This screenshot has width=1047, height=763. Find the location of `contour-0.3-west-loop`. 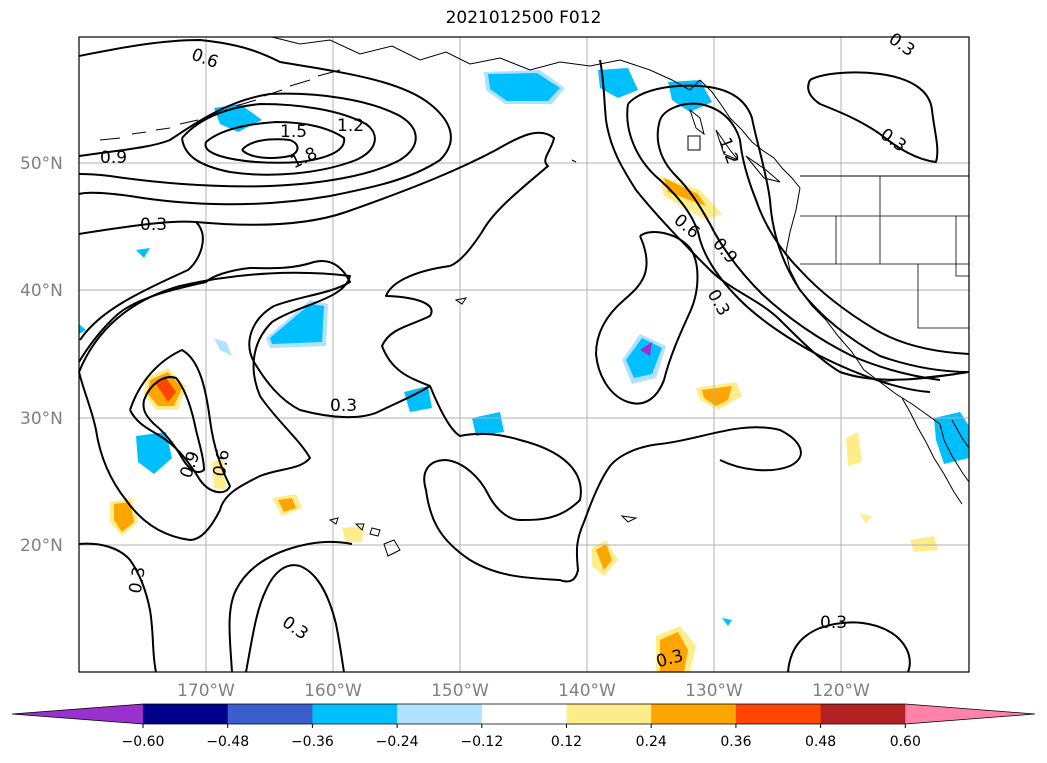

contour-0.3-west-loop is located at coordinates (214, 406).